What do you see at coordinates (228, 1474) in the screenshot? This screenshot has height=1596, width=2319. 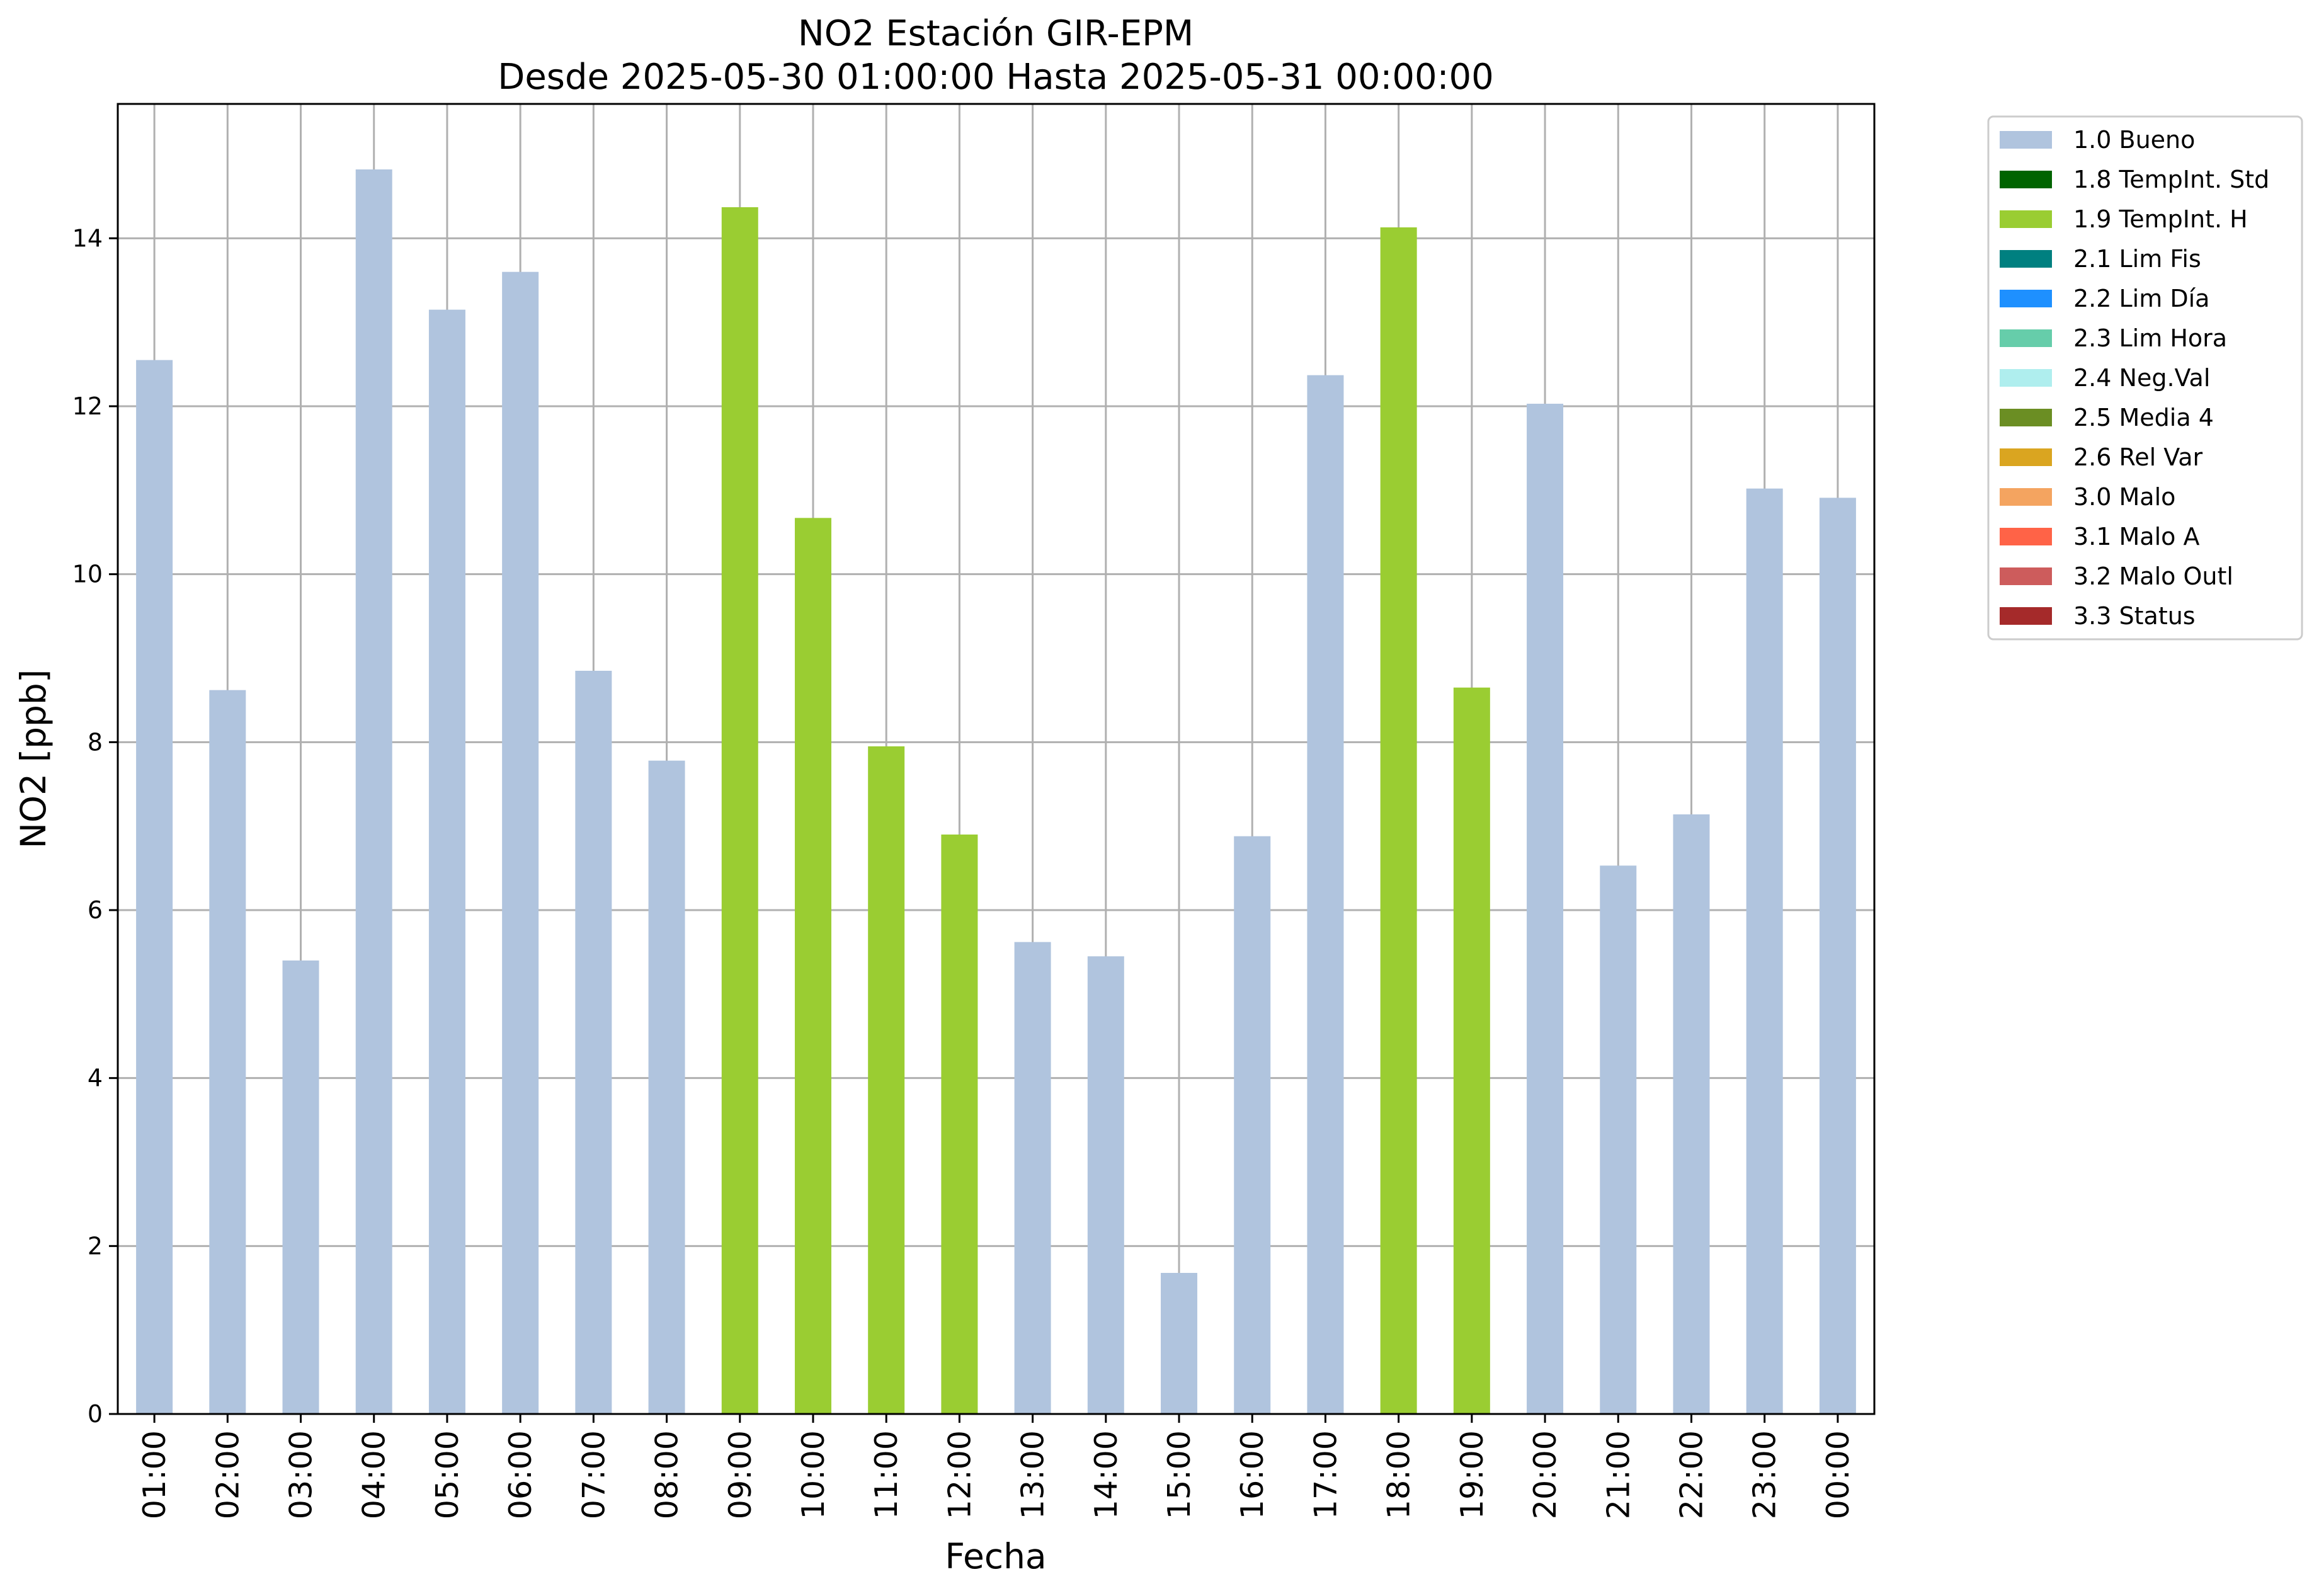 I see `x-tick-label: 02:00` at bounding box center [228, 1474].